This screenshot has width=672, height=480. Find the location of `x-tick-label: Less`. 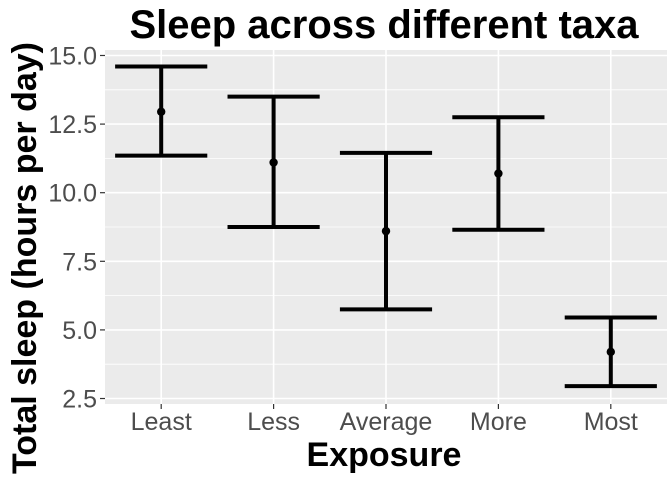

x-tick-label: Less is located at coordinates (273, 422).